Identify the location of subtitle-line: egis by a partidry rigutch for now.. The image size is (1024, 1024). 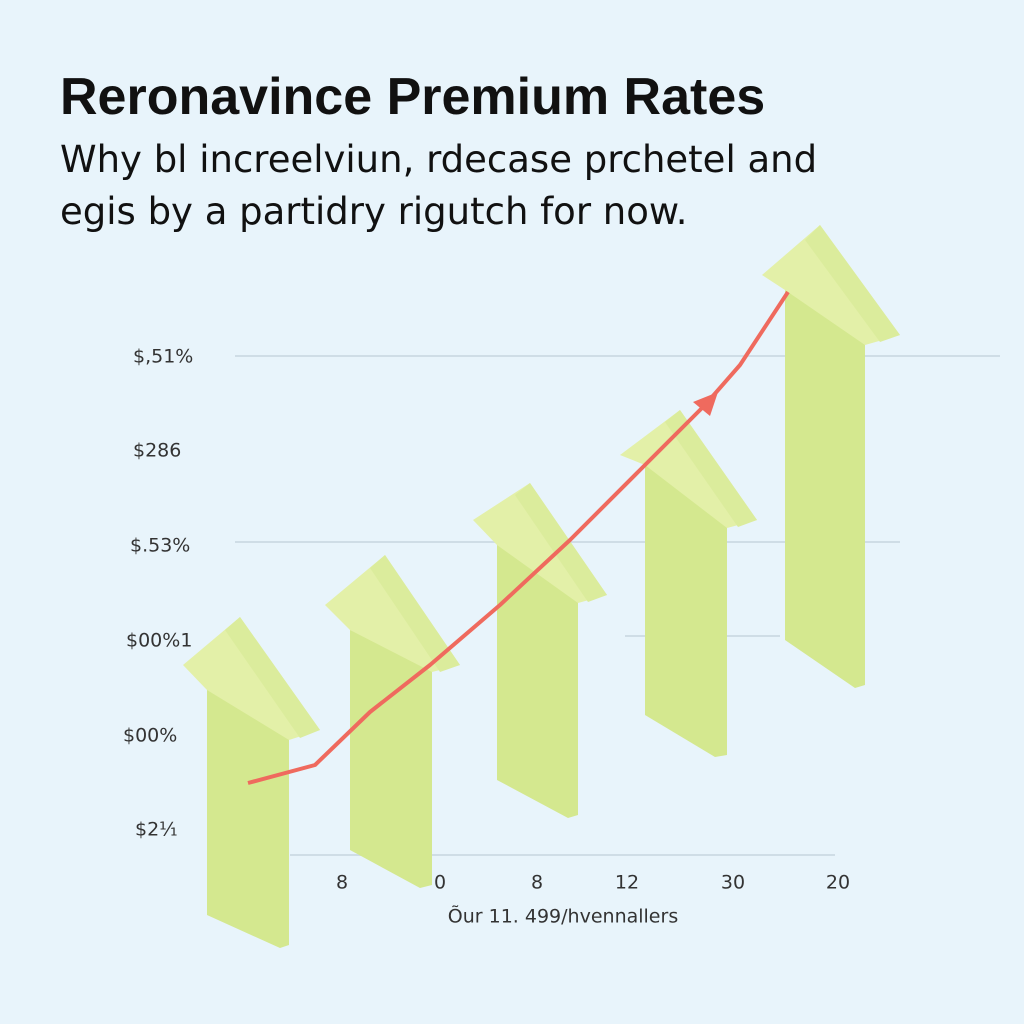
(374, 211).